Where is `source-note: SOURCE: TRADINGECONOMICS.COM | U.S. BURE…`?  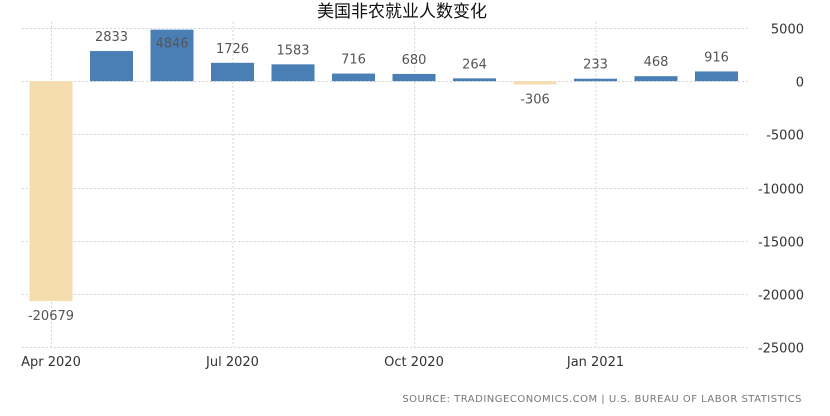
source-note: SOURCE: TRADINGECONOMICS.COM | U.S. BURE… is located at coordinates (602, 399).